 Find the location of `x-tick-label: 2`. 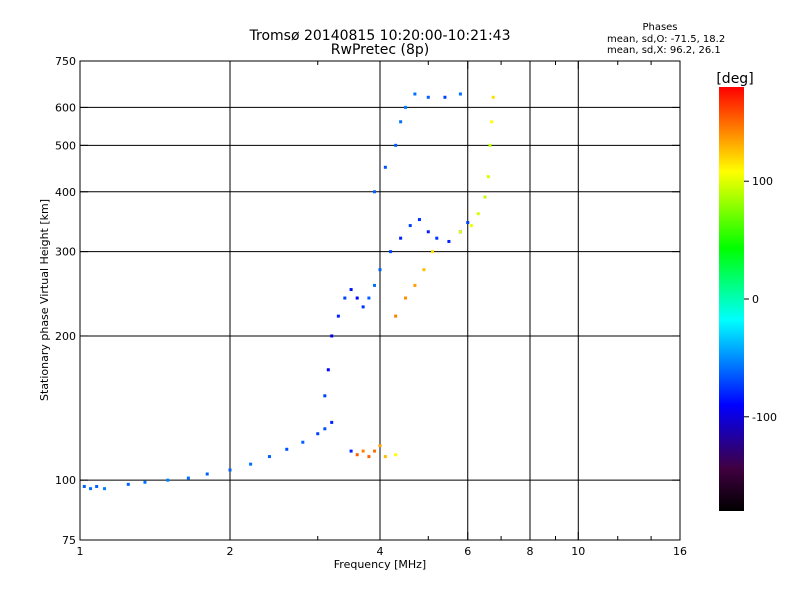

x-tick-label: 2 is located at coordinates (230, 551).